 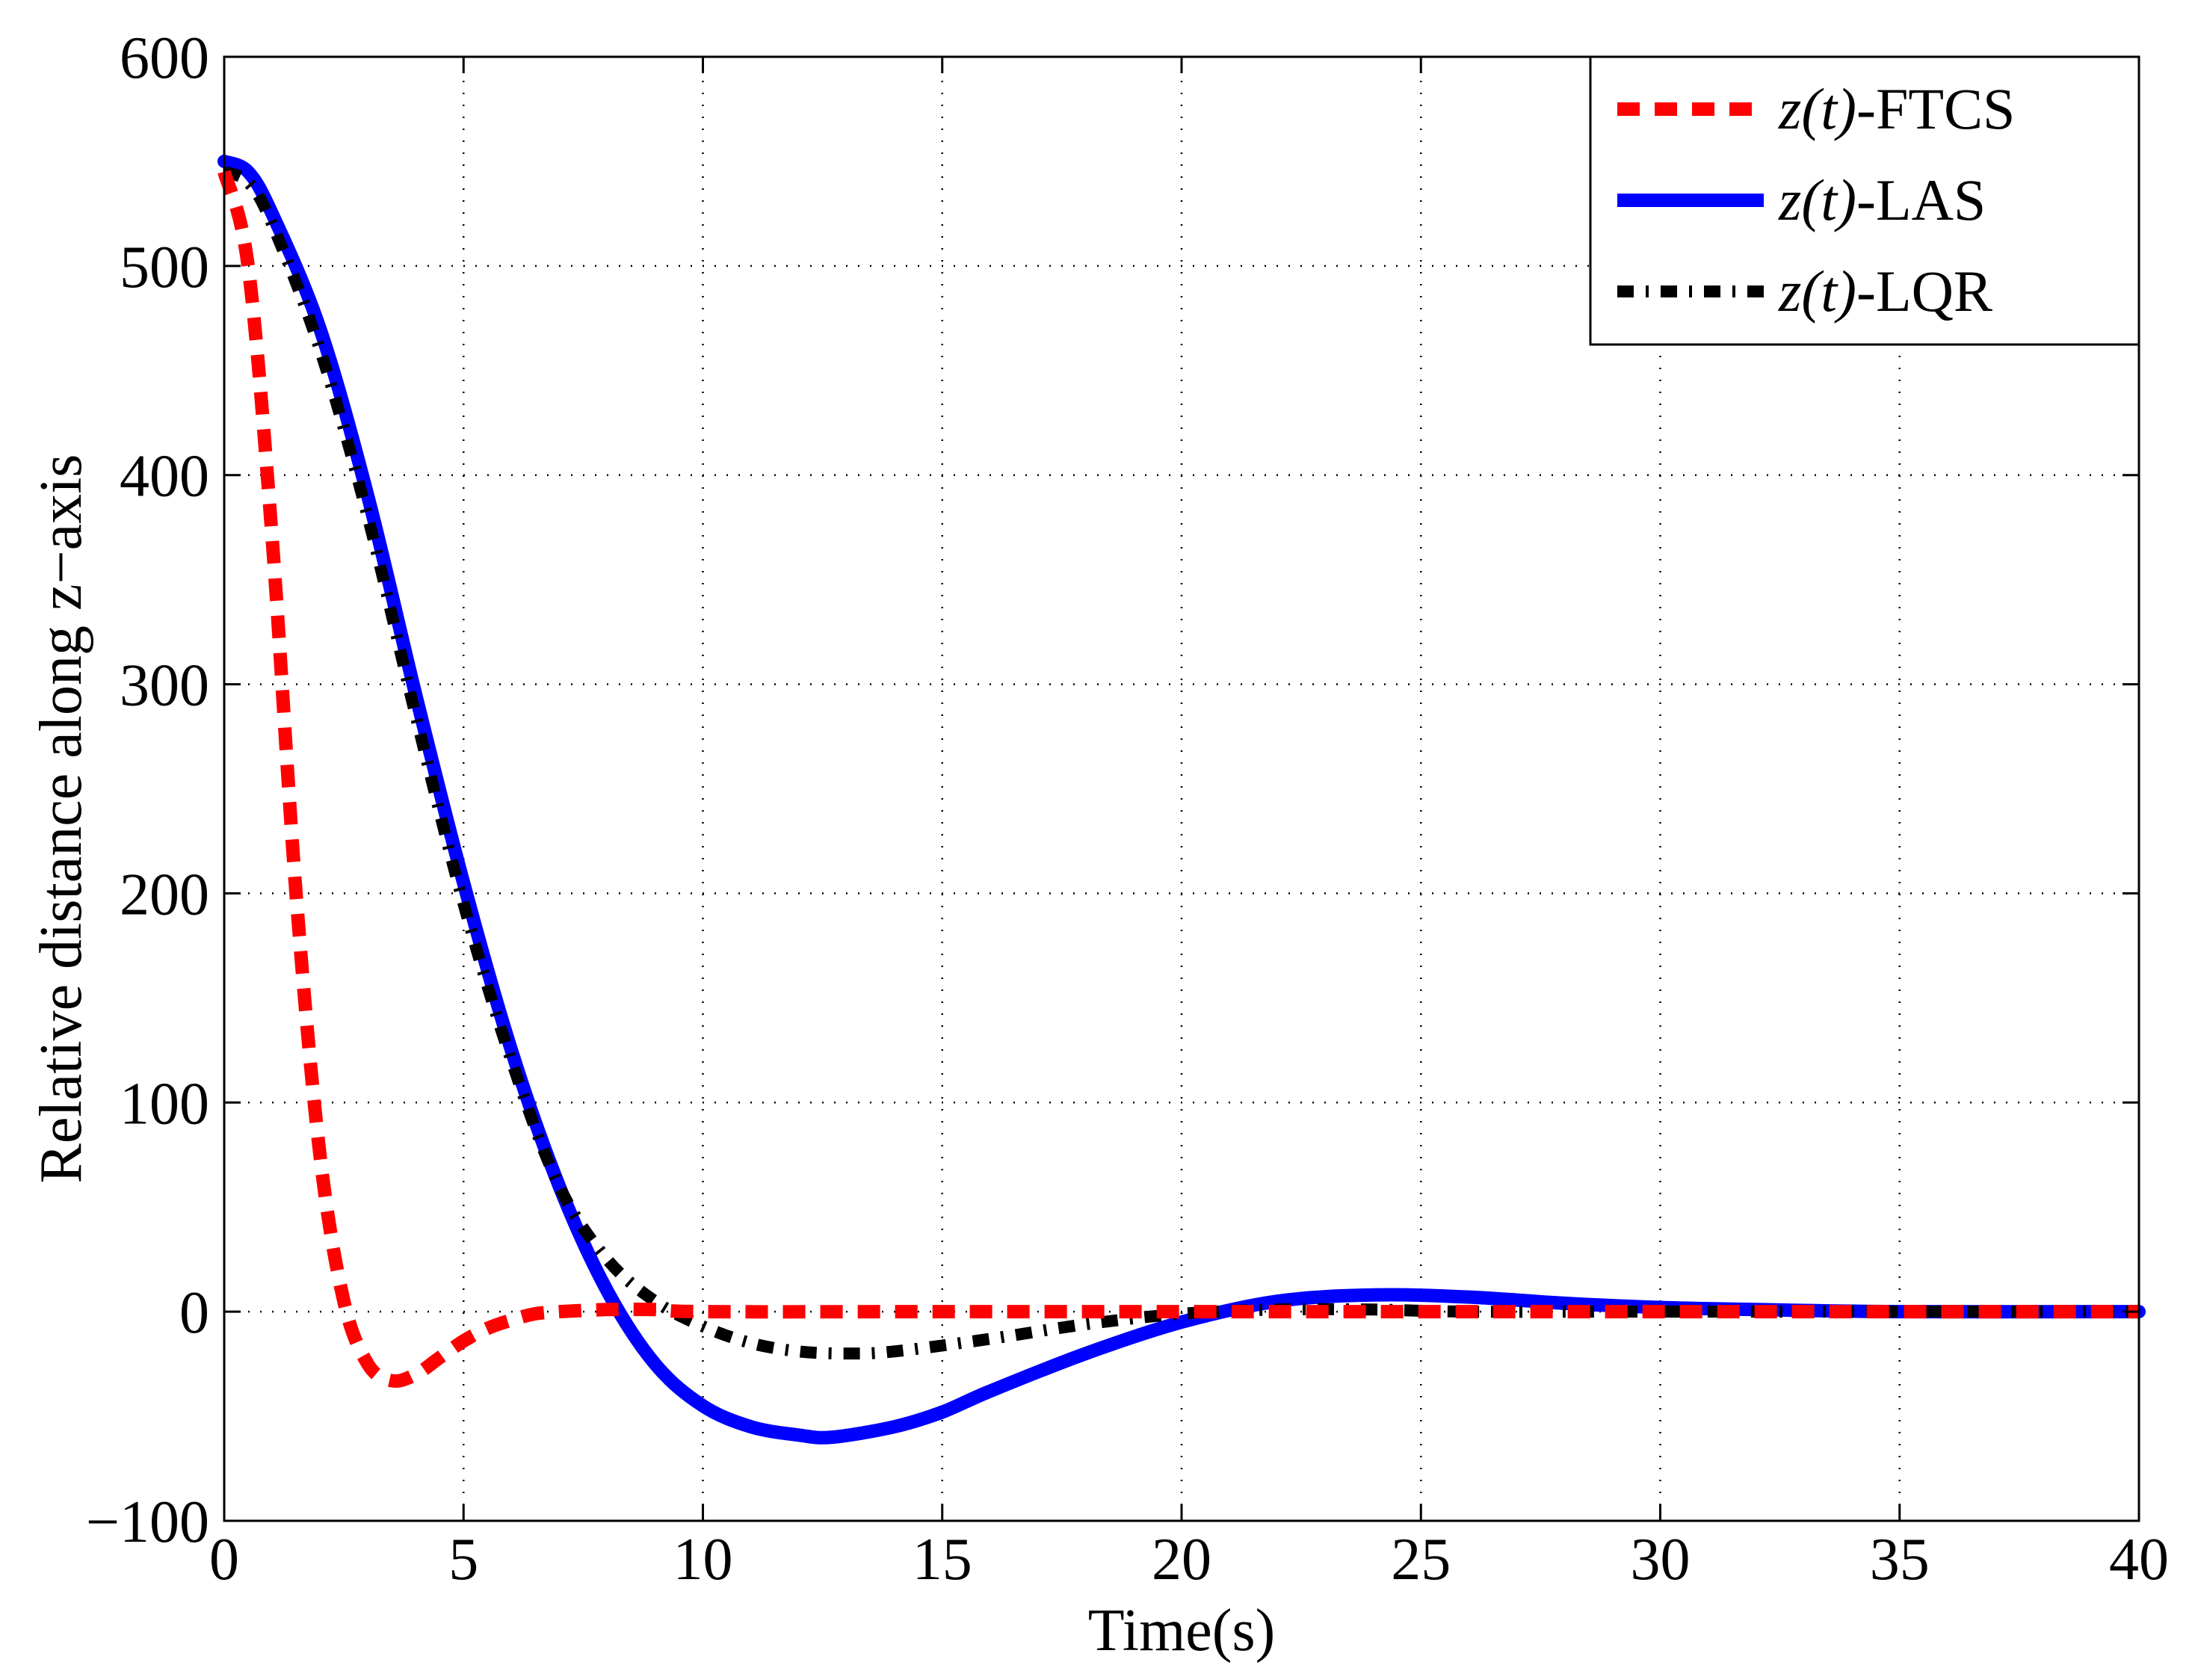 What do you see at coordinates (703, 1560) in the screenshot?
I see `x-tick-label: 10` at bounding box center [703, 1560].